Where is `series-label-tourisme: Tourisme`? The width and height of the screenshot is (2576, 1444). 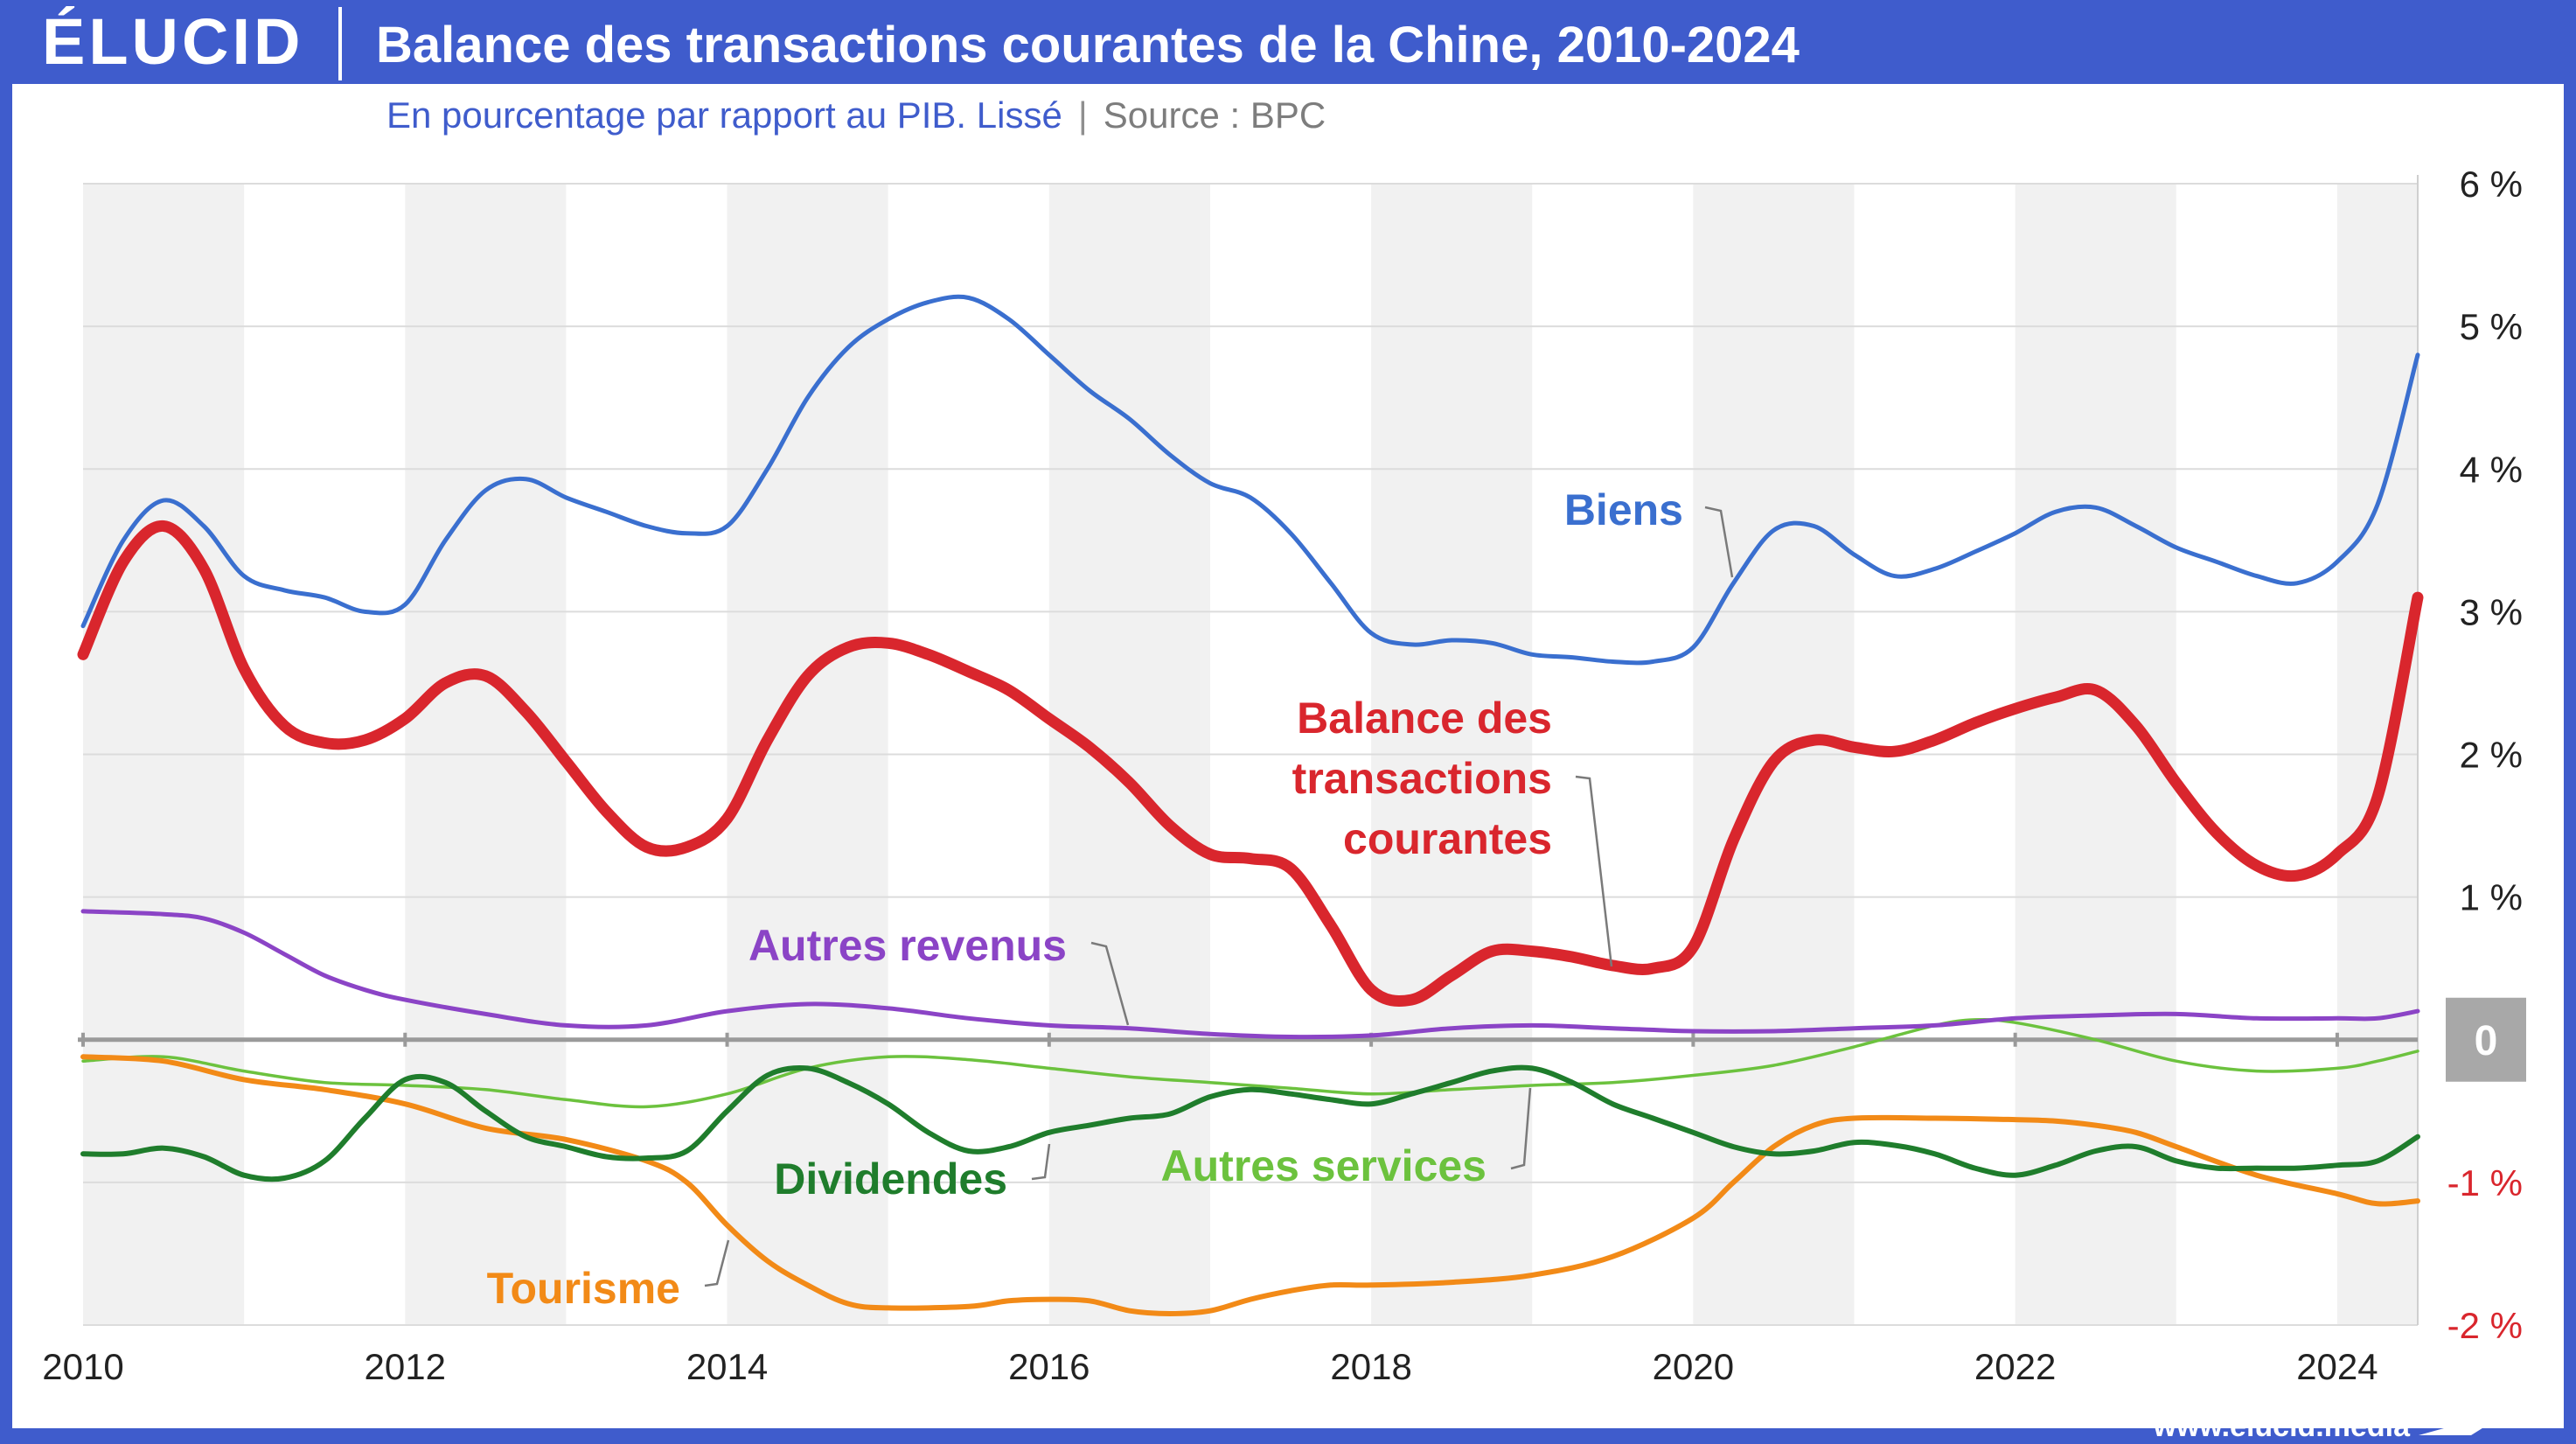 series-label-tourisme: Tourisme is located at coordinates (583, 1288).